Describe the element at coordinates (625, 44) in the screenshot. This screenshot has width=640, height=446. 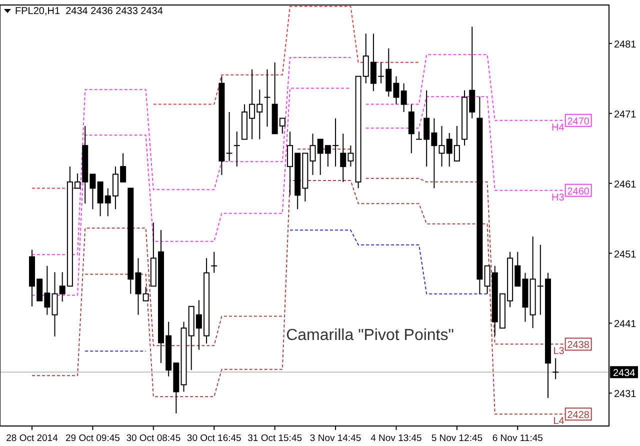
I see `y-tick-label: 2481` at that location.